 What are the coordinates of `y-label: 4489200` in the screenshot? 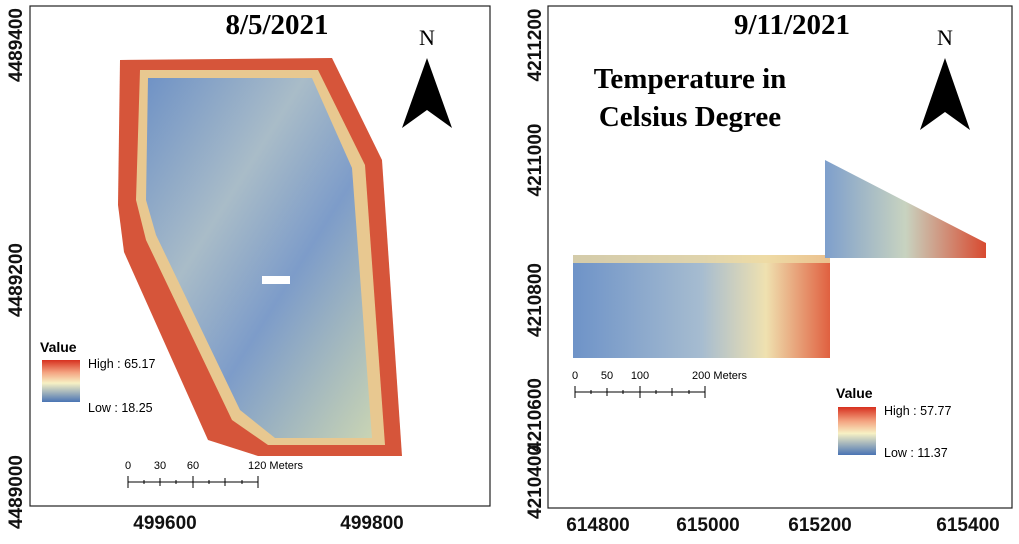 It's located at (16, 280).